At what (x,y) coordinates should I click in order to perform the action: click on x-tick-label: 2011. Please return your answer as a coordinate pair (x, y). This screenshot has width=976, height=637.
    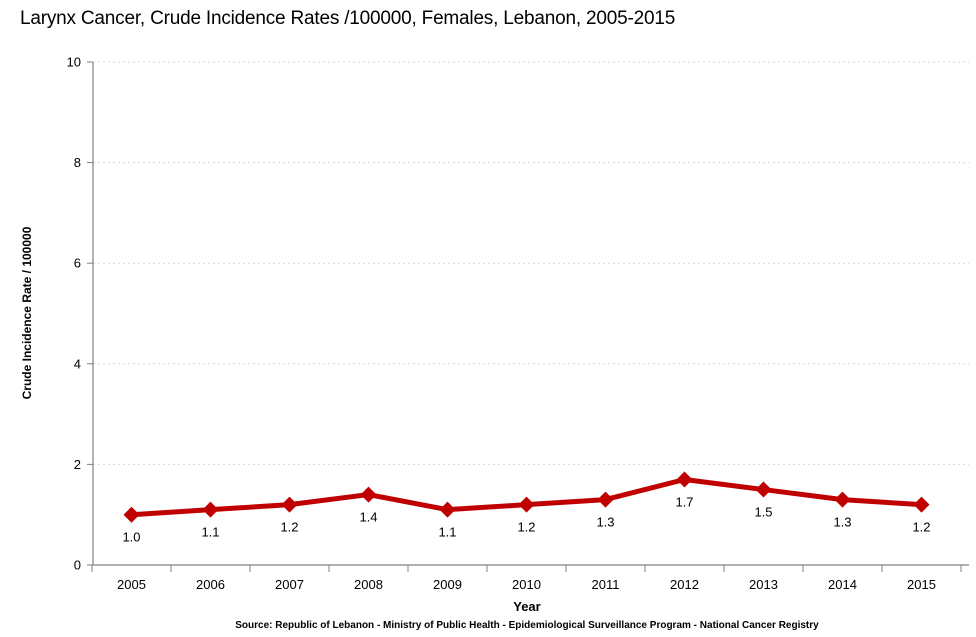
    Looking at the image, I should click on (606, 584).